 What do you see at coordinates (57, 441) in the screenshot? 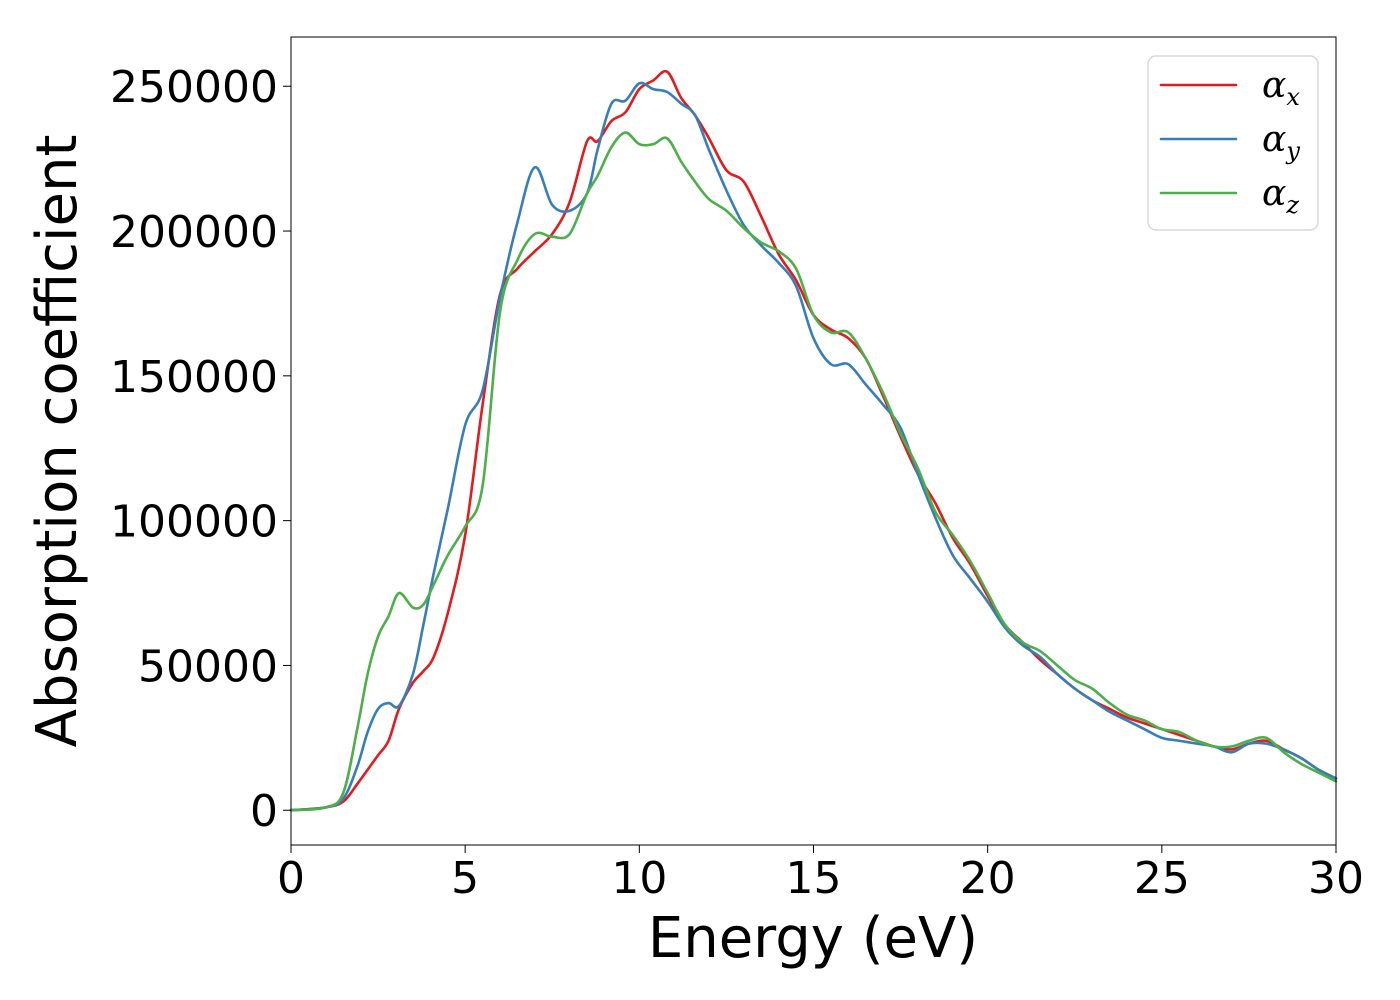
I see `y-axis-title: Absorption coefficient` at bounding box center [57, 441].